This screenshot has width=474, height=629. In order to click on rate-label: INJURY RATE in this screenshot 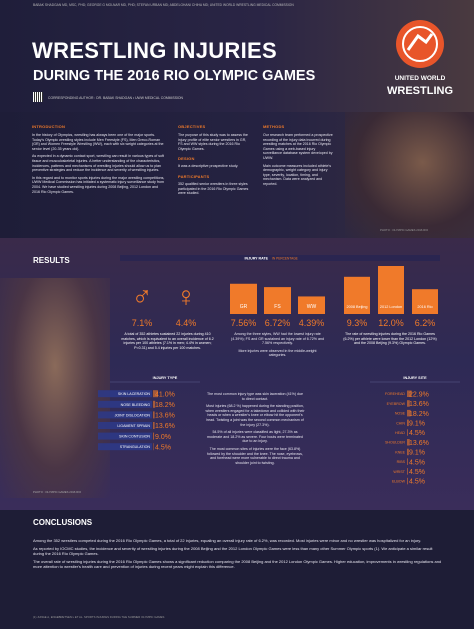, I will do `click(257, 259)`.